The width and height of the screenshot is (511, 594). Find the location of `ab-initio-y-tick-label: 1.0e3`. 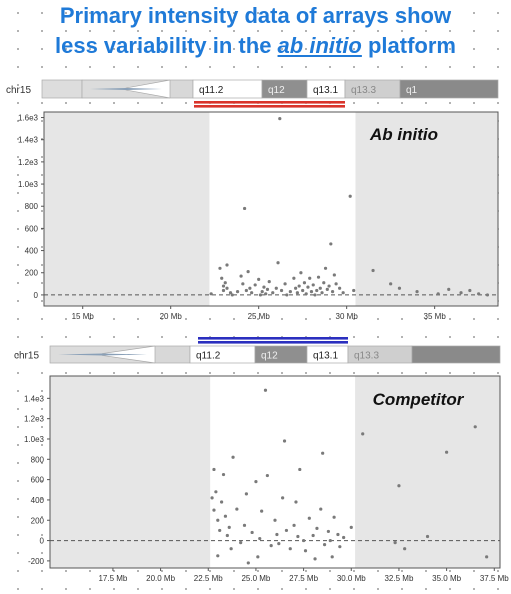

ab-initio-y-tick-label: 1.0e3 is located at coordinates (28, 184).